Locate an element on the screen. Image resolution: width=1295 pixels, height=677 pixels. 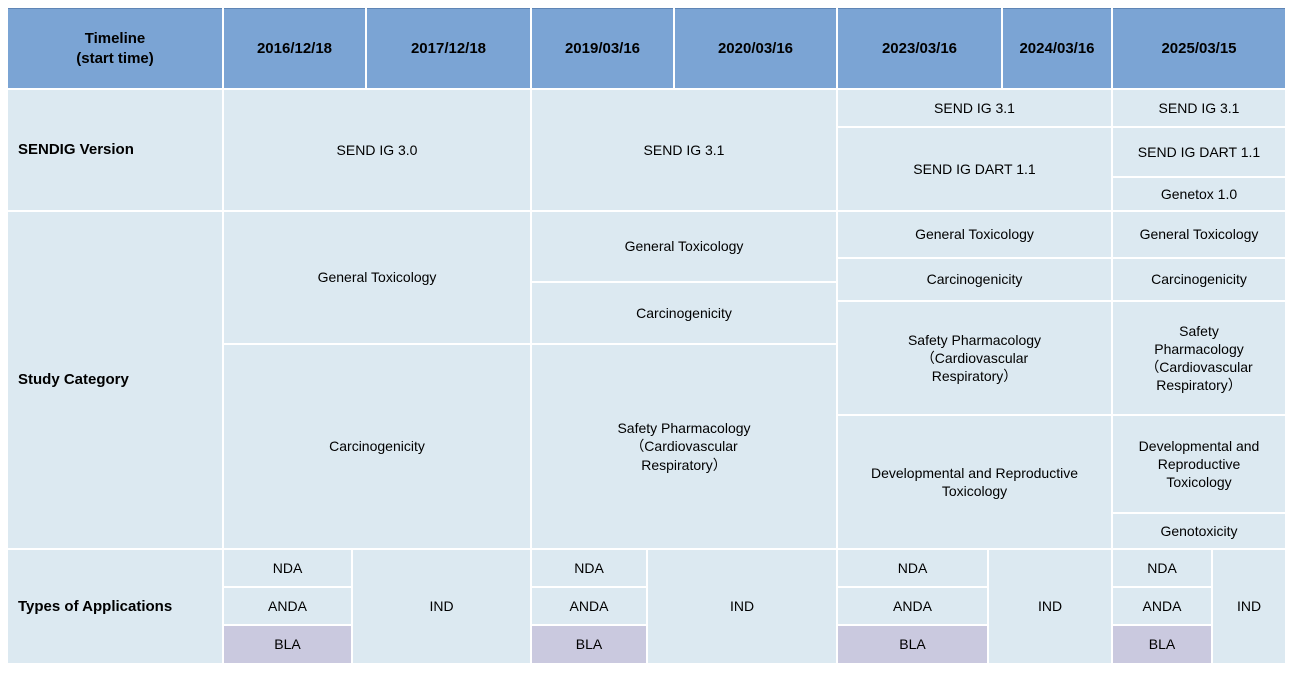
cell-anda-2023: ANDA is located at coordinates (912, 606).